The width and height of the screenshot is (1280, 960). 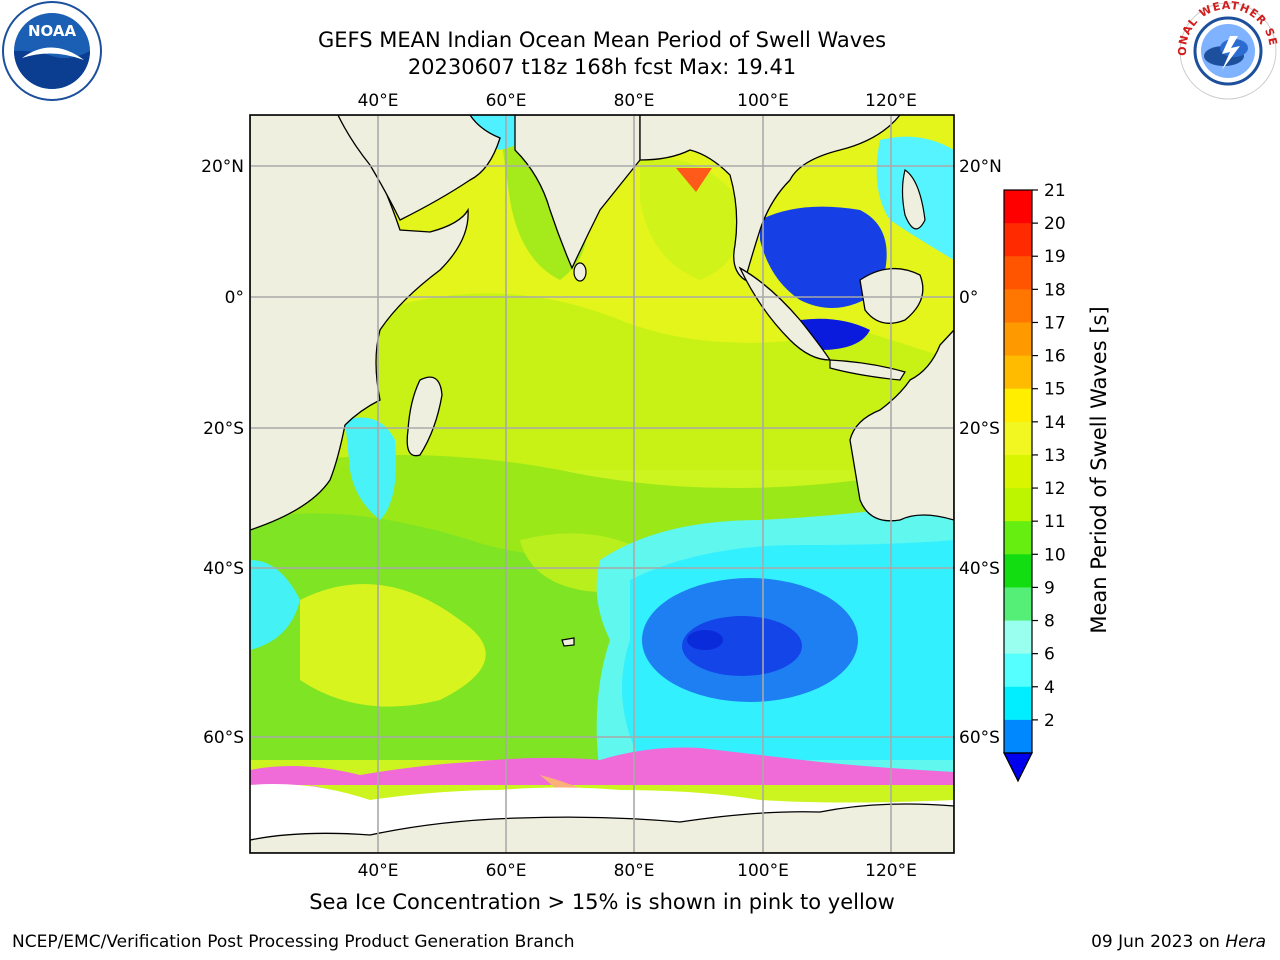 What do you see at coordinates (602, 67) in the screenshot?
I see `map-subtitle: 20230607 t18z 168h fcst Max: 19.41` at bounding box center [602, 67].